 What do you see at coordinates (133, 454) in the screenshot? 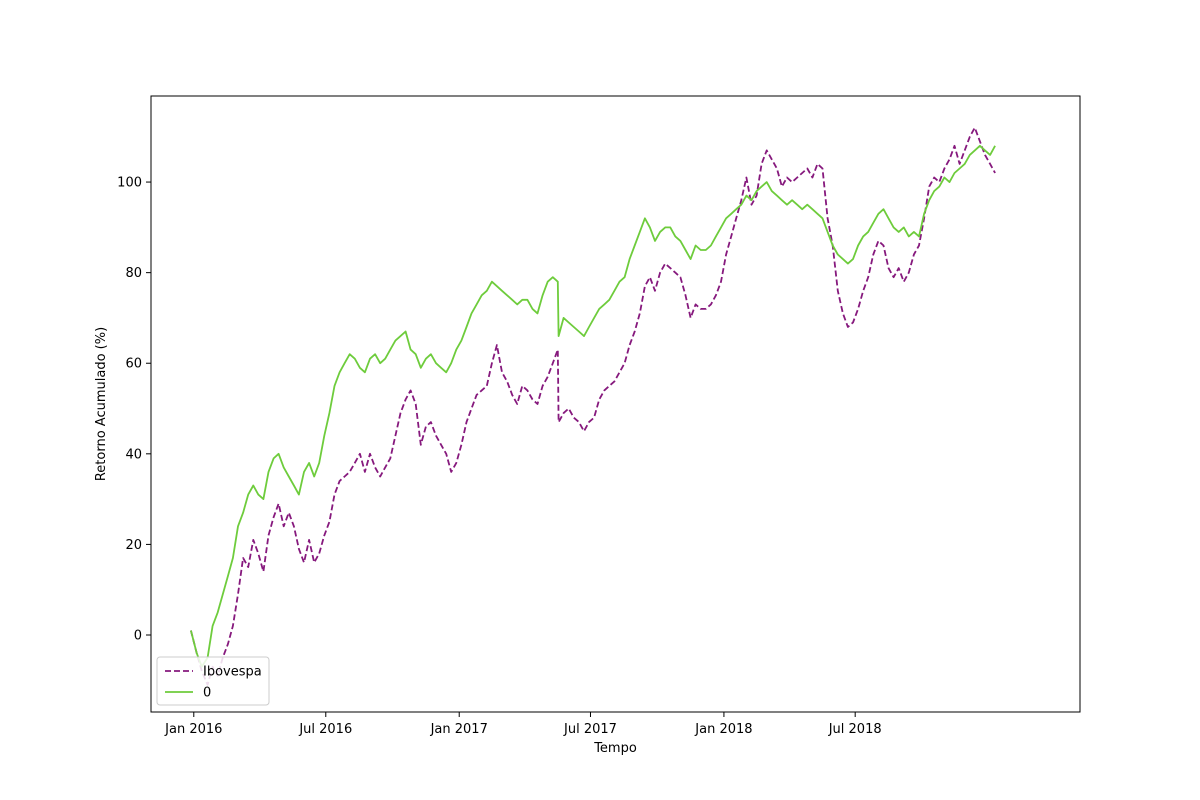
I see `y-tick-label: 40` at bounding box center [133, 454].